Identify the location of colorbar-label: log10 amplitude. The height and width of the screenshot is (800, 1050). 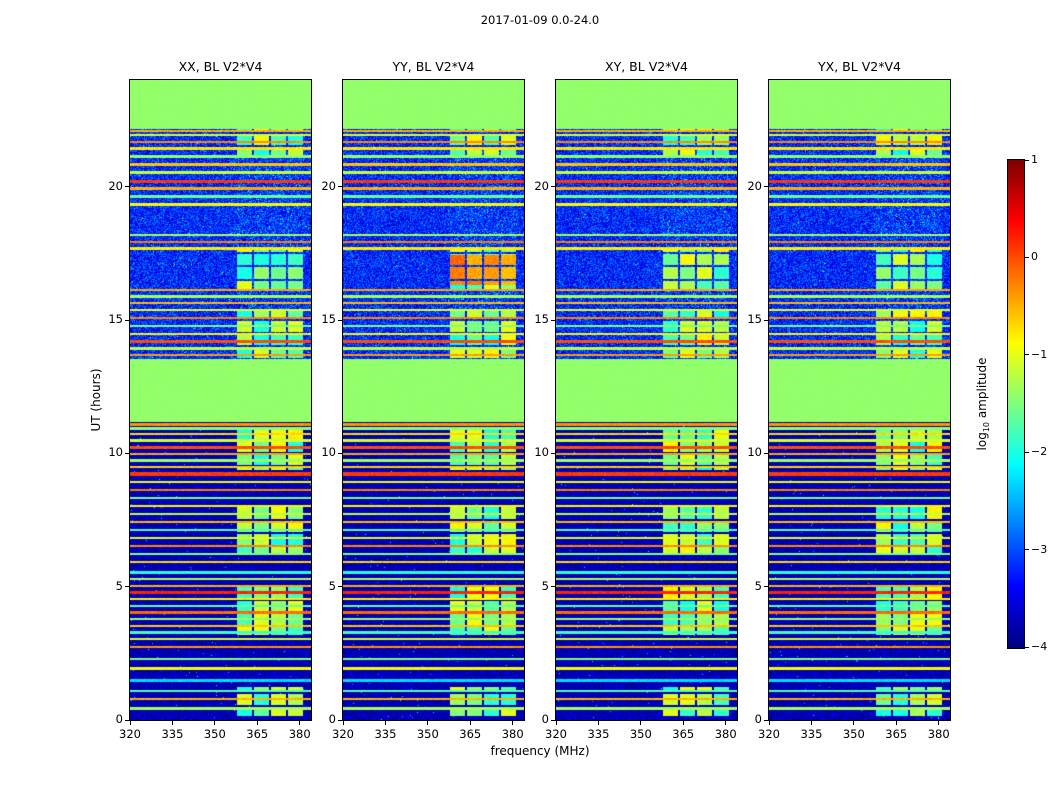
(983, 404).